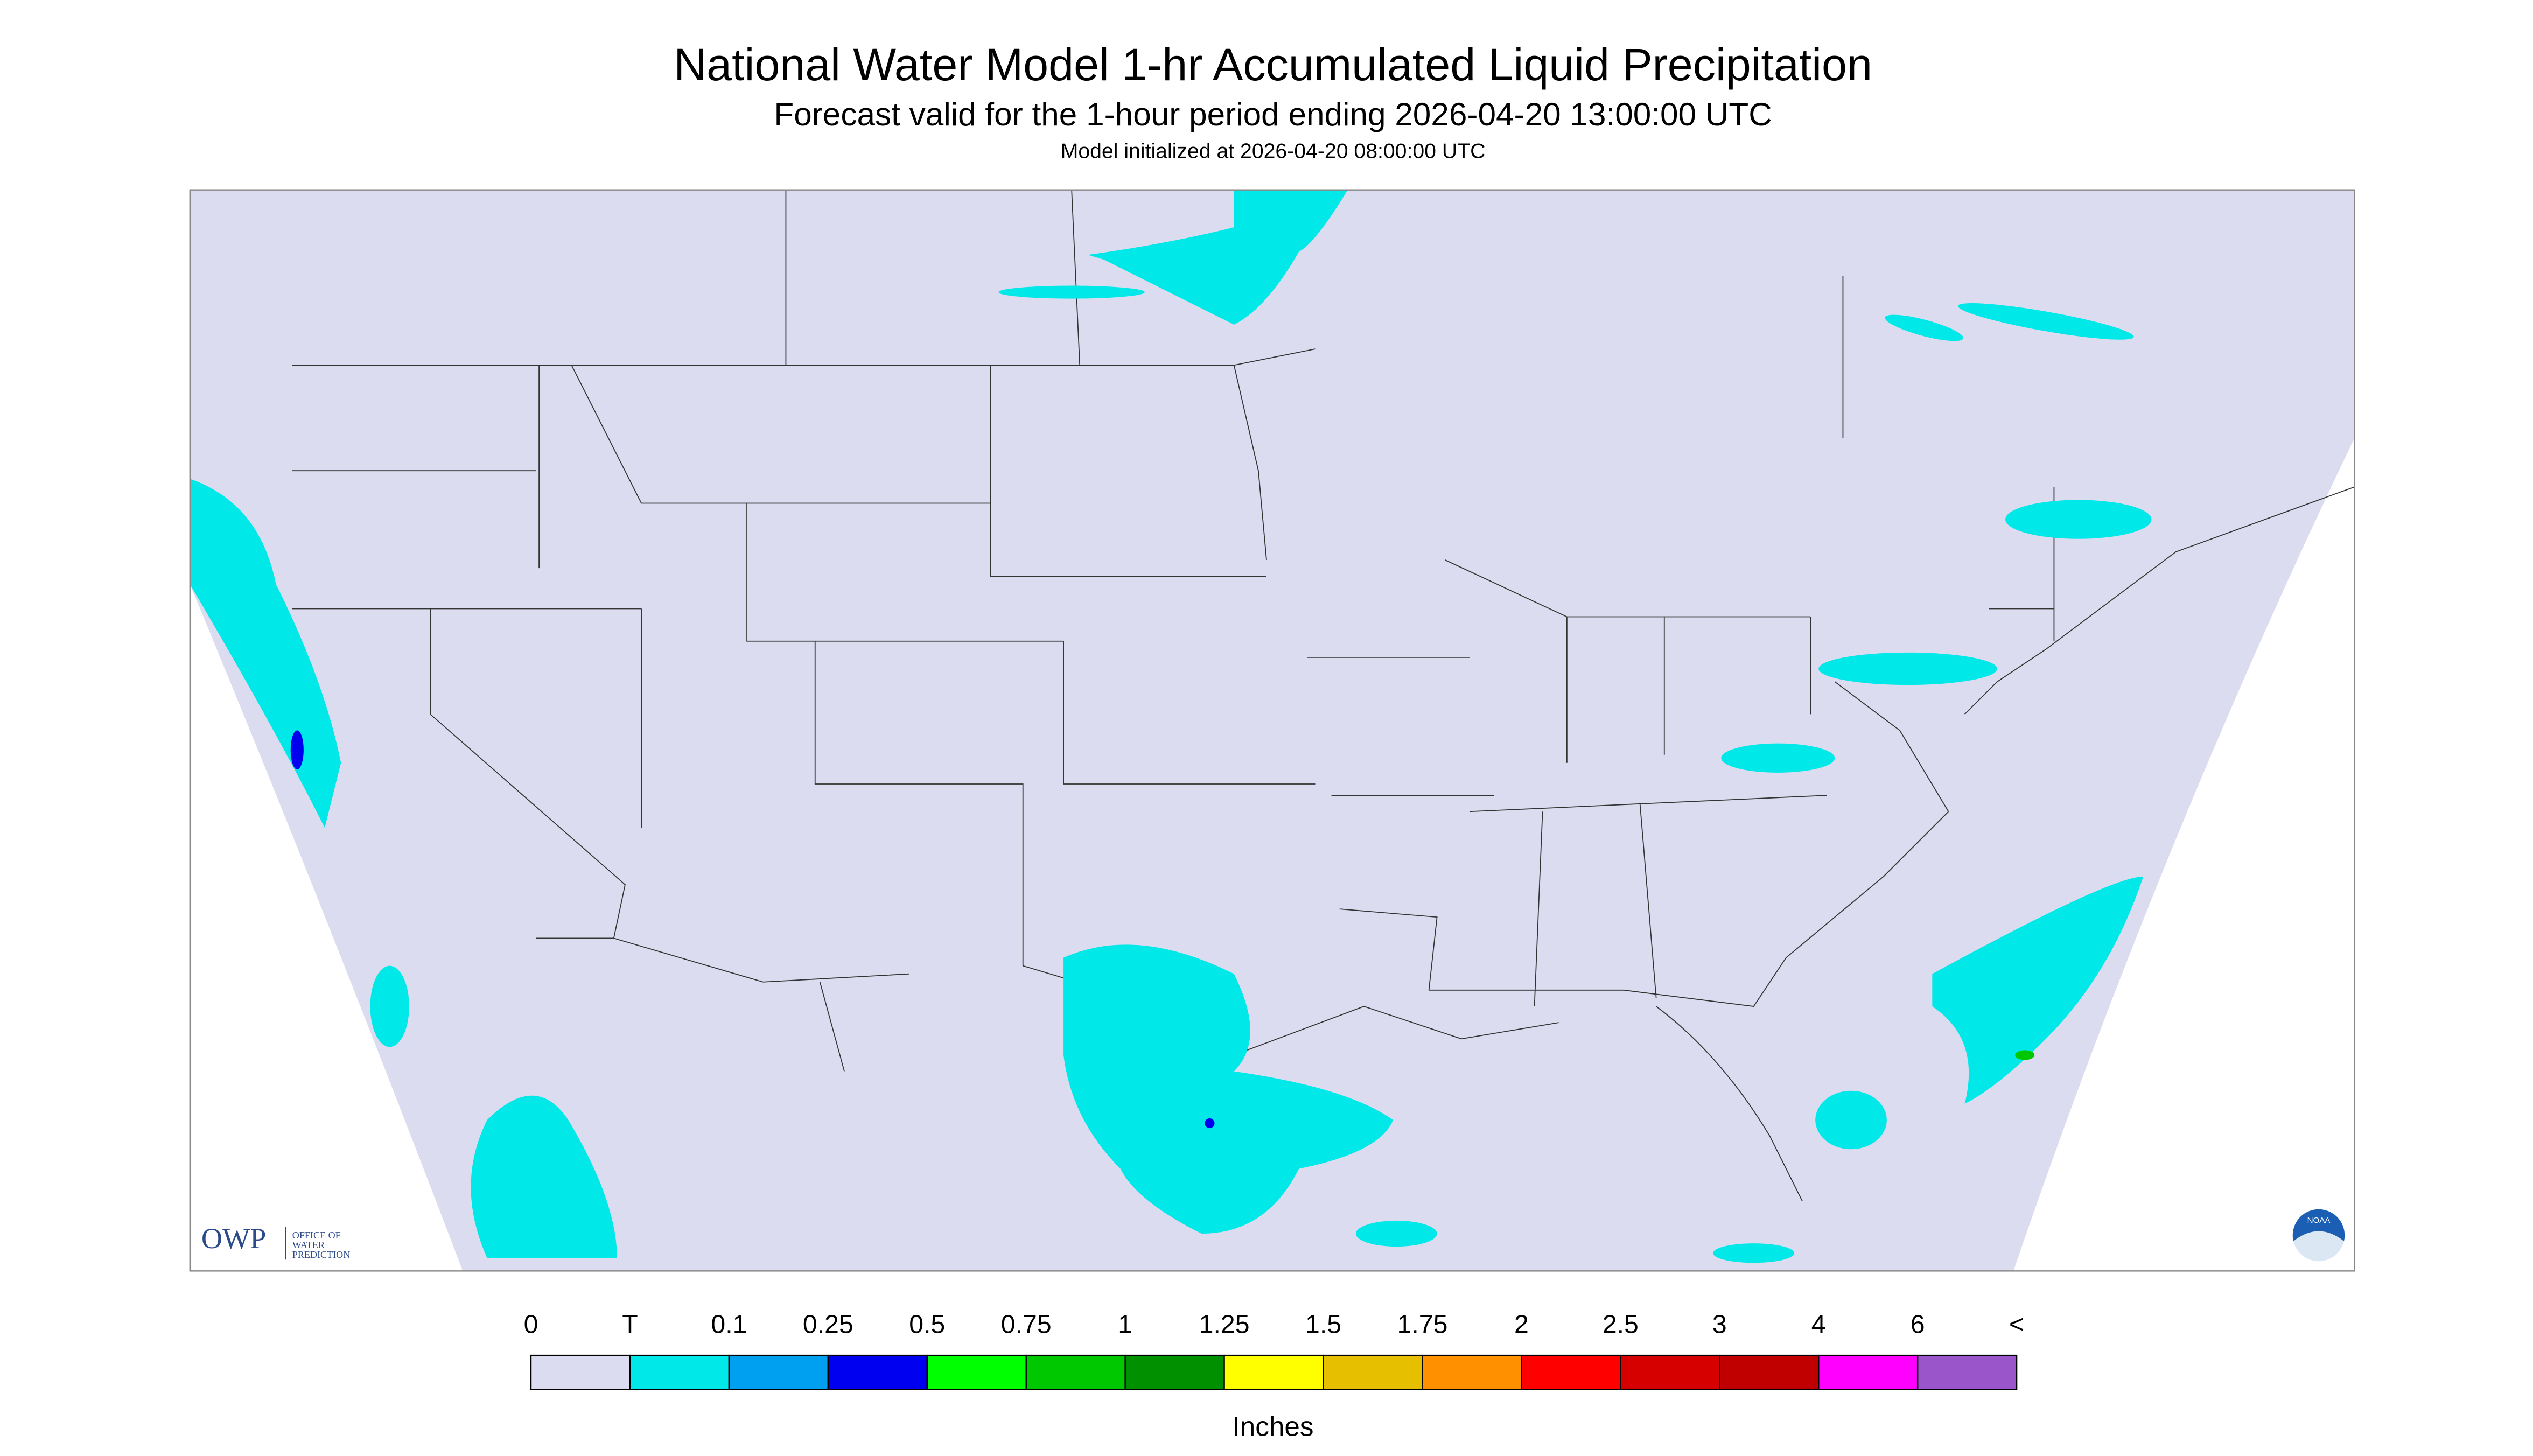 This screenshot has height=1456, width=2533. What do you see at coordinates (1819, 1324) in the screenshot?
I see `legend-label: 4` at bounding box center [1819, 1324].